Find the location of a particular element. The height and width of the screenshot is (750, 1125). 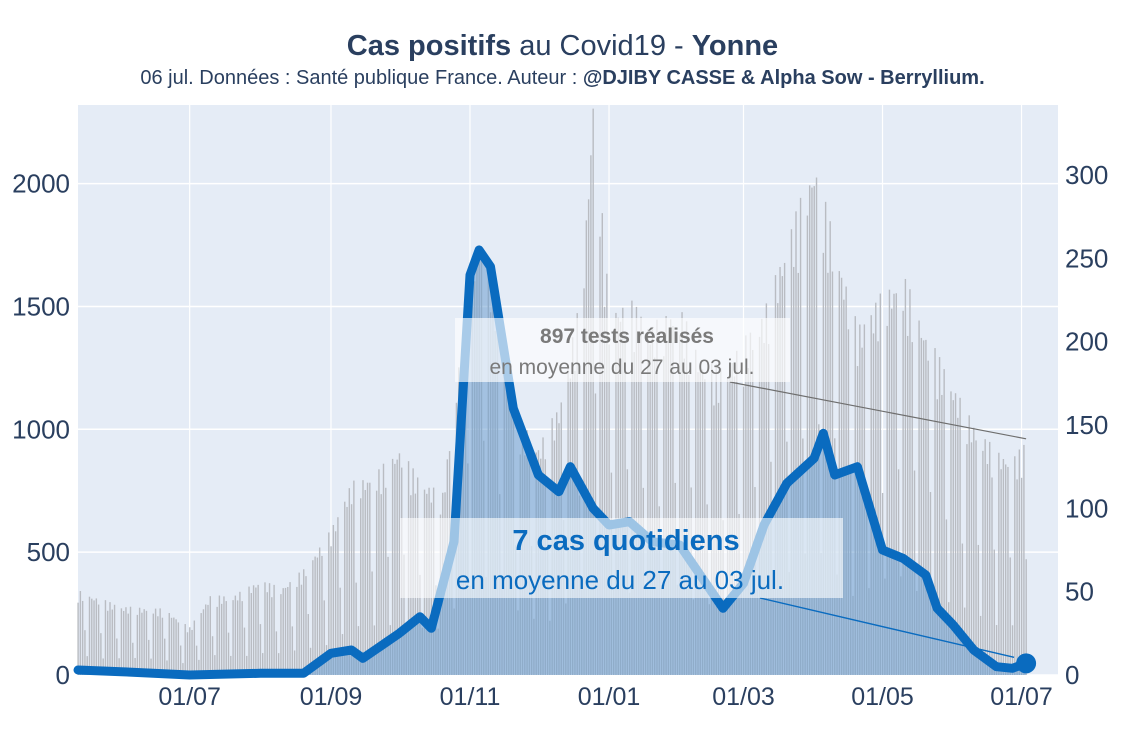

cases-annotation-subtitle: en moyenne du 27 au 03 jul. is located at coordinates (620, 580).